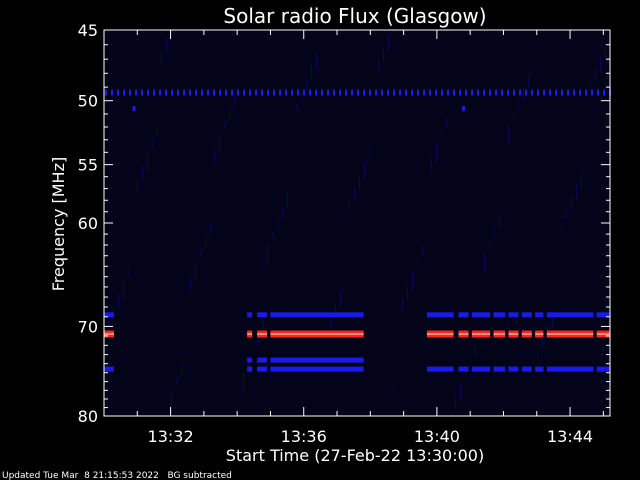  I want to click on band-core-70.8mhz, so click(305, 334).